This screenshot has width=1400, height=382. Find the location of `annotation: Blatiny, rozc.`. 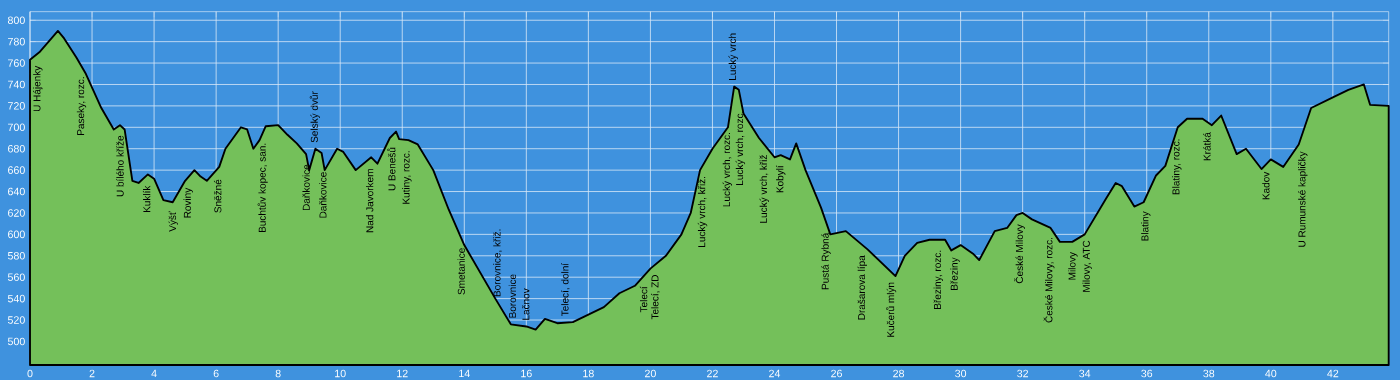

annotation: Blatiny, rozc. is located at coordinates (1177, 167).